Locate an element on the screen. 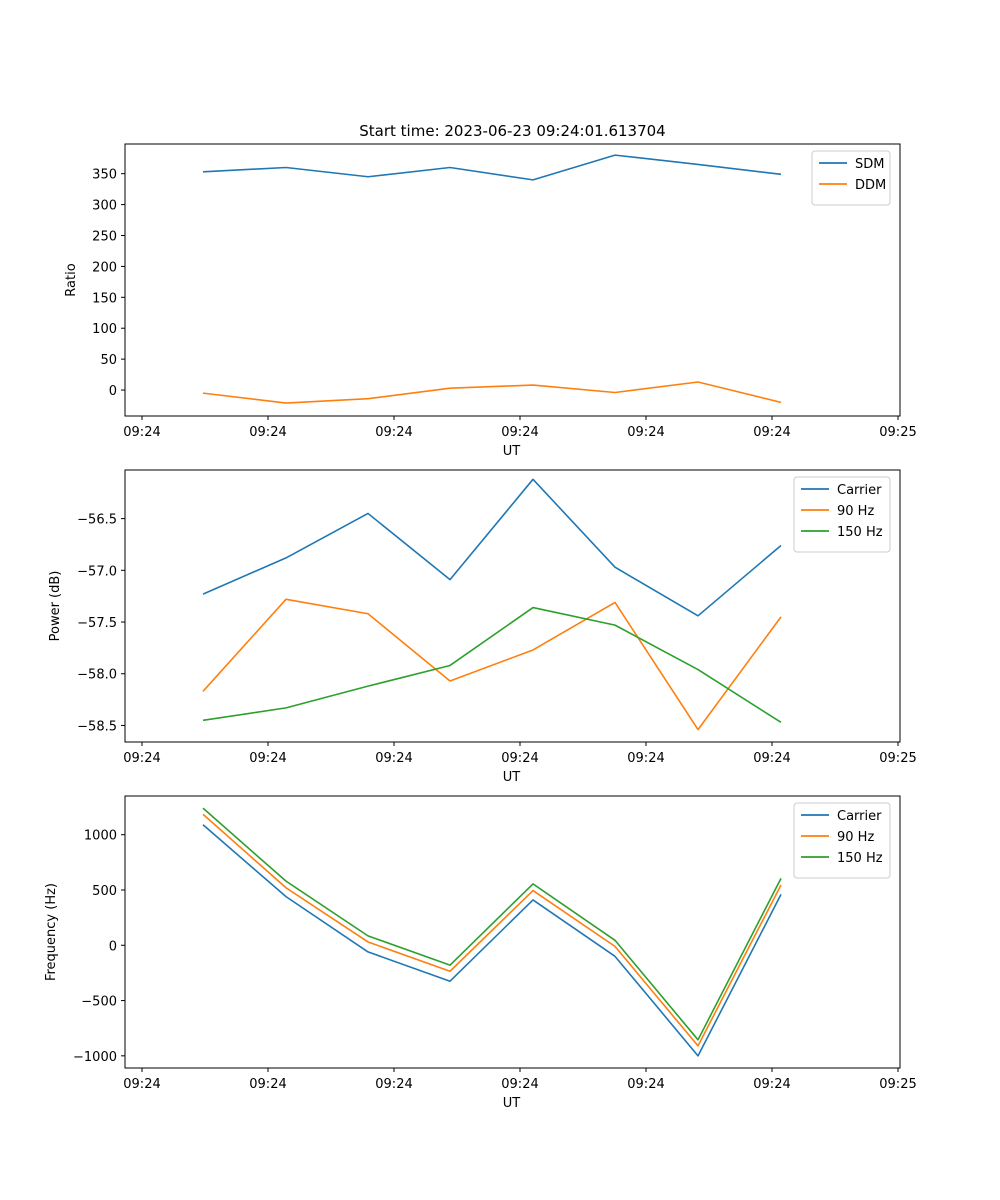 This screenshot has width=1000, height=1200. series-line-sdm is located at coordinates (492, 167).